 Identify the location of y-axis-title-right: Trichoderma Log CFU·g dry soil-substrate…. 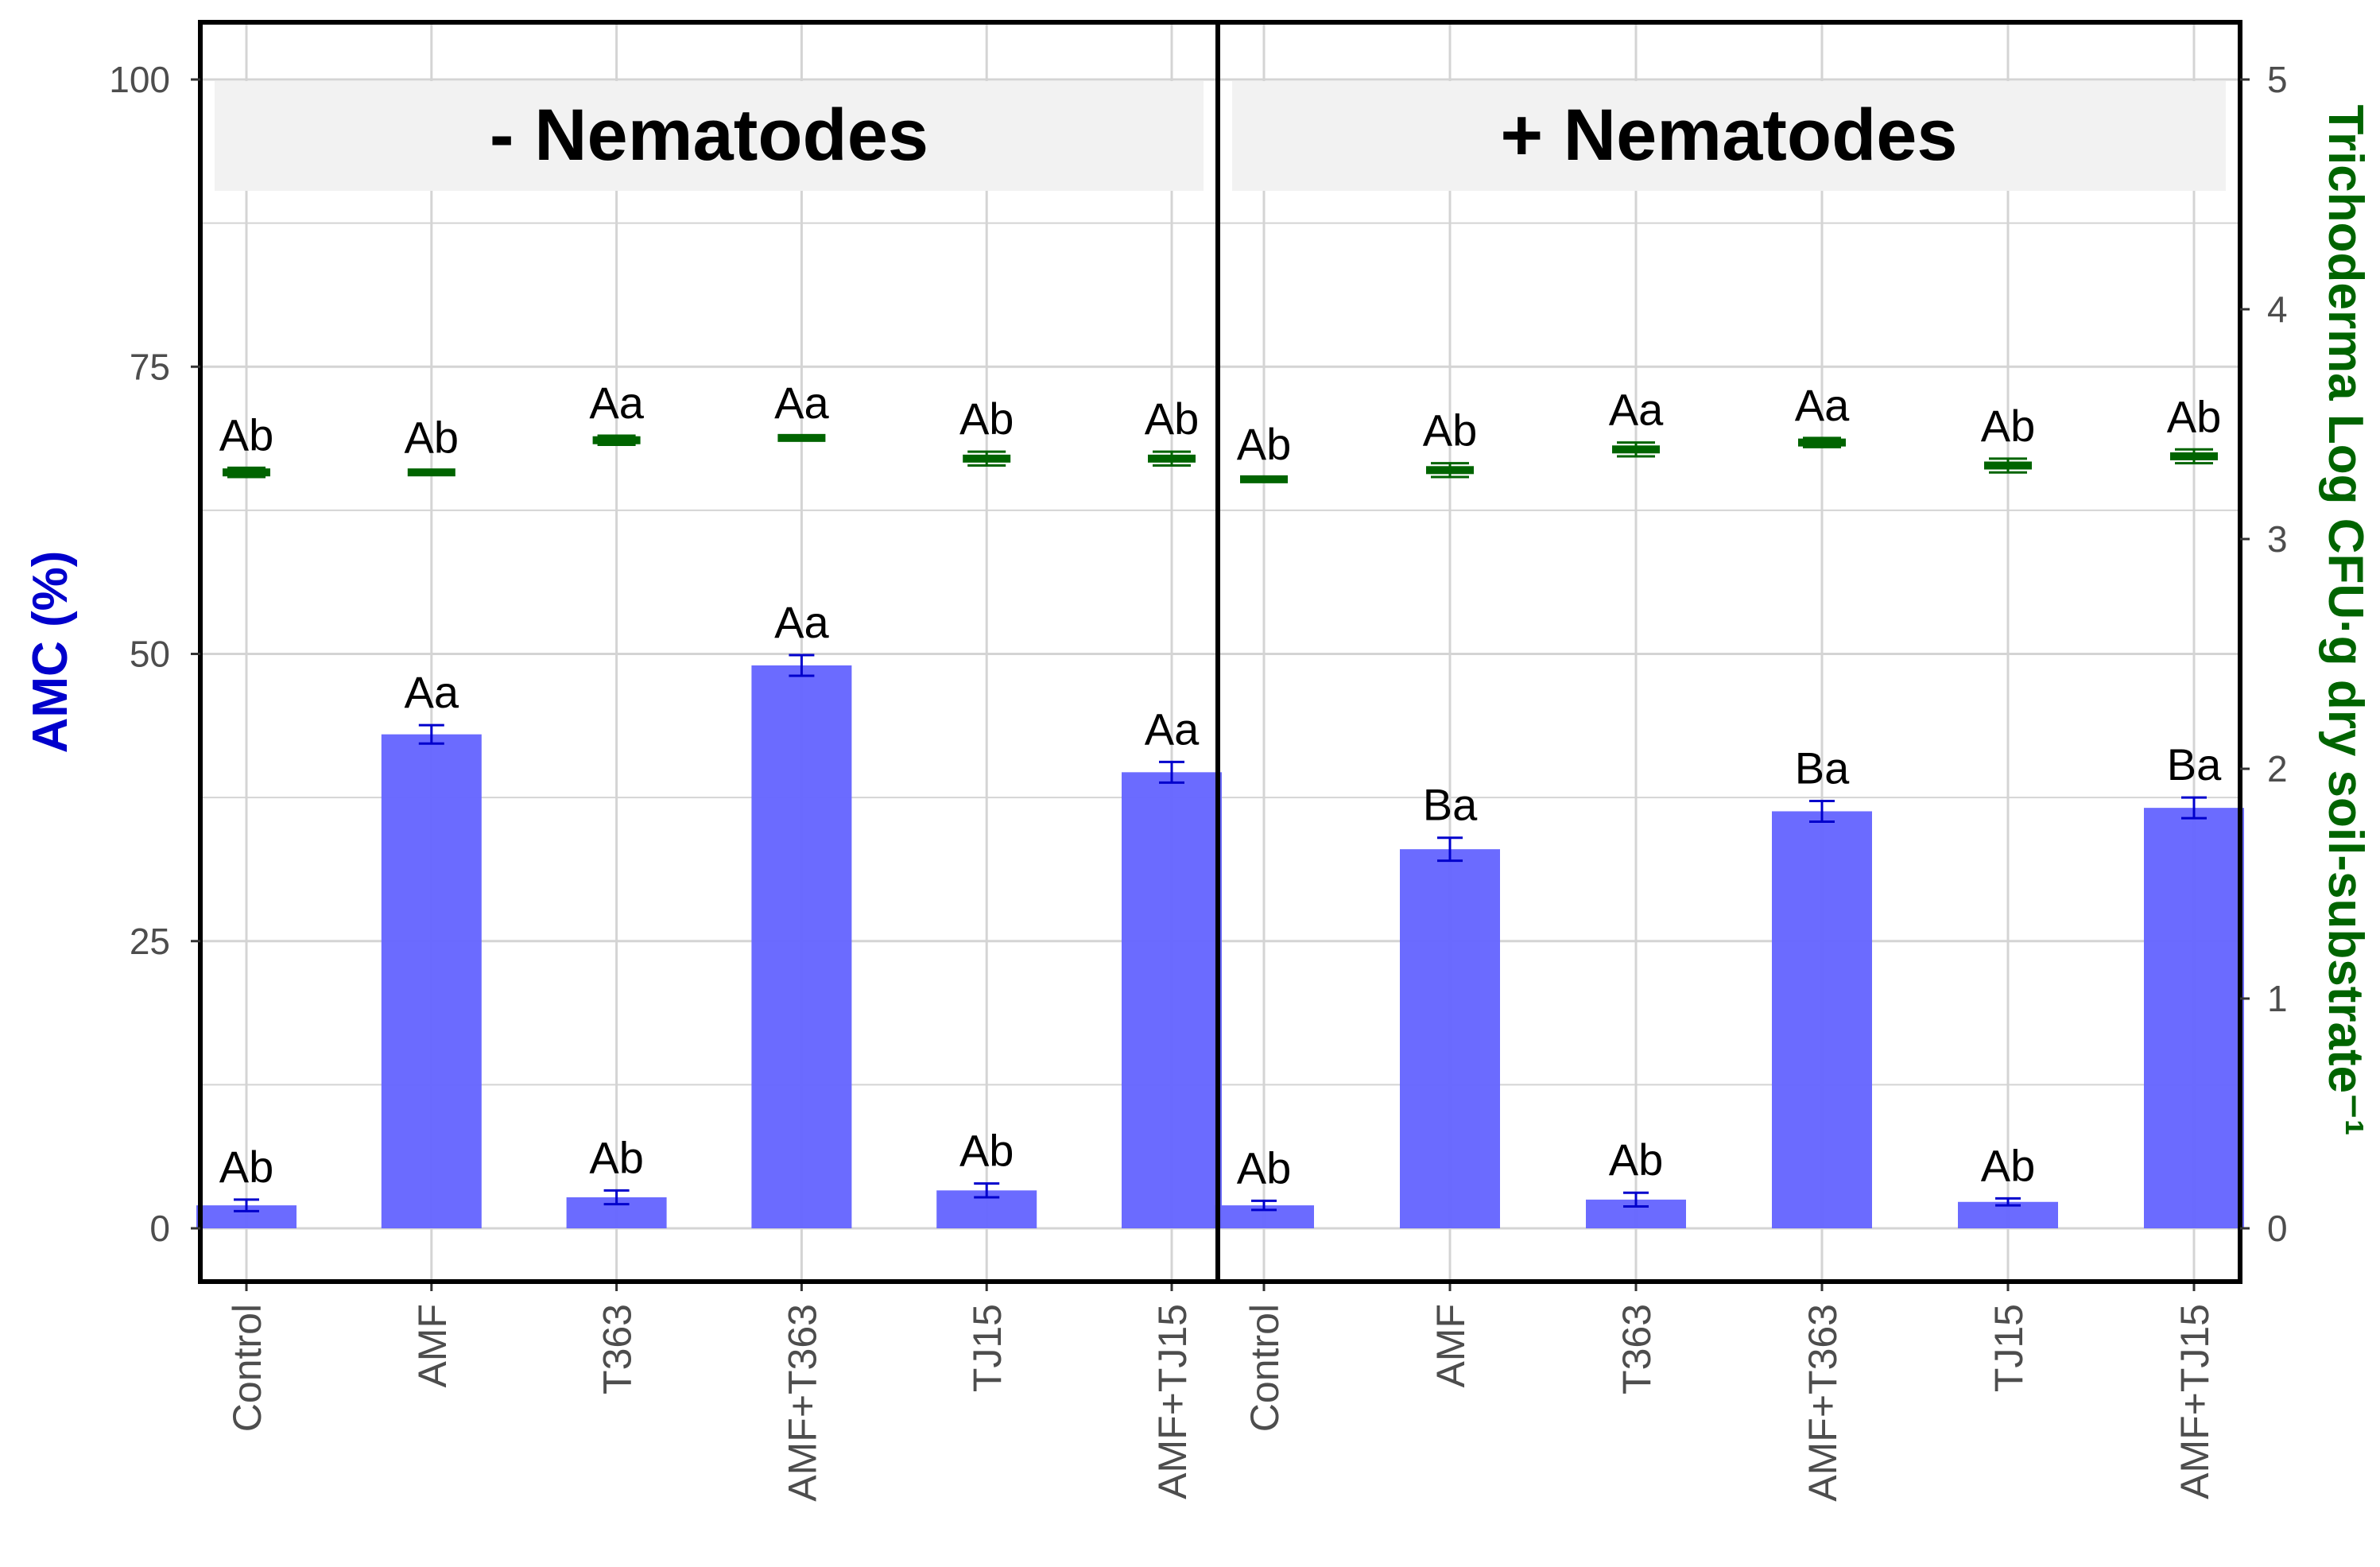
(2345, 620).